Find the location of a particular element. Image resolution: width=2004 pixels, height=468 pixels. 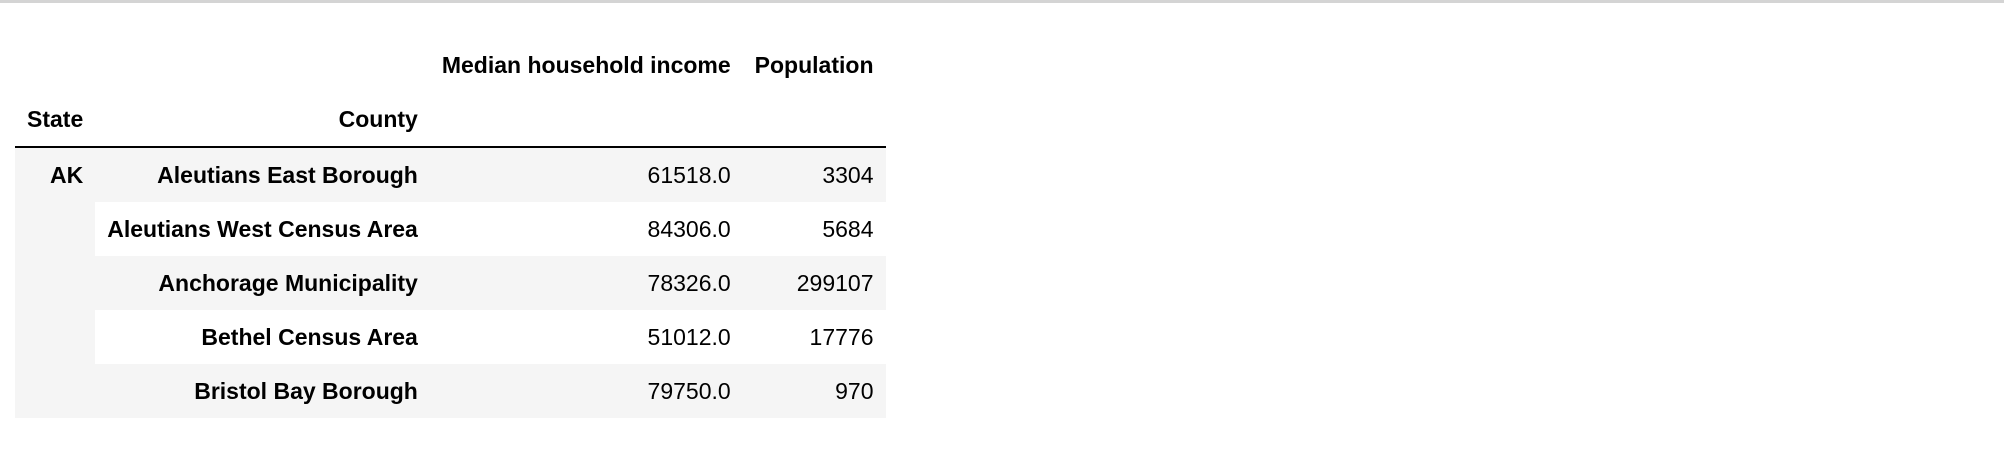

column-header-row: Median household income Population is located at coordinates (450, 65).